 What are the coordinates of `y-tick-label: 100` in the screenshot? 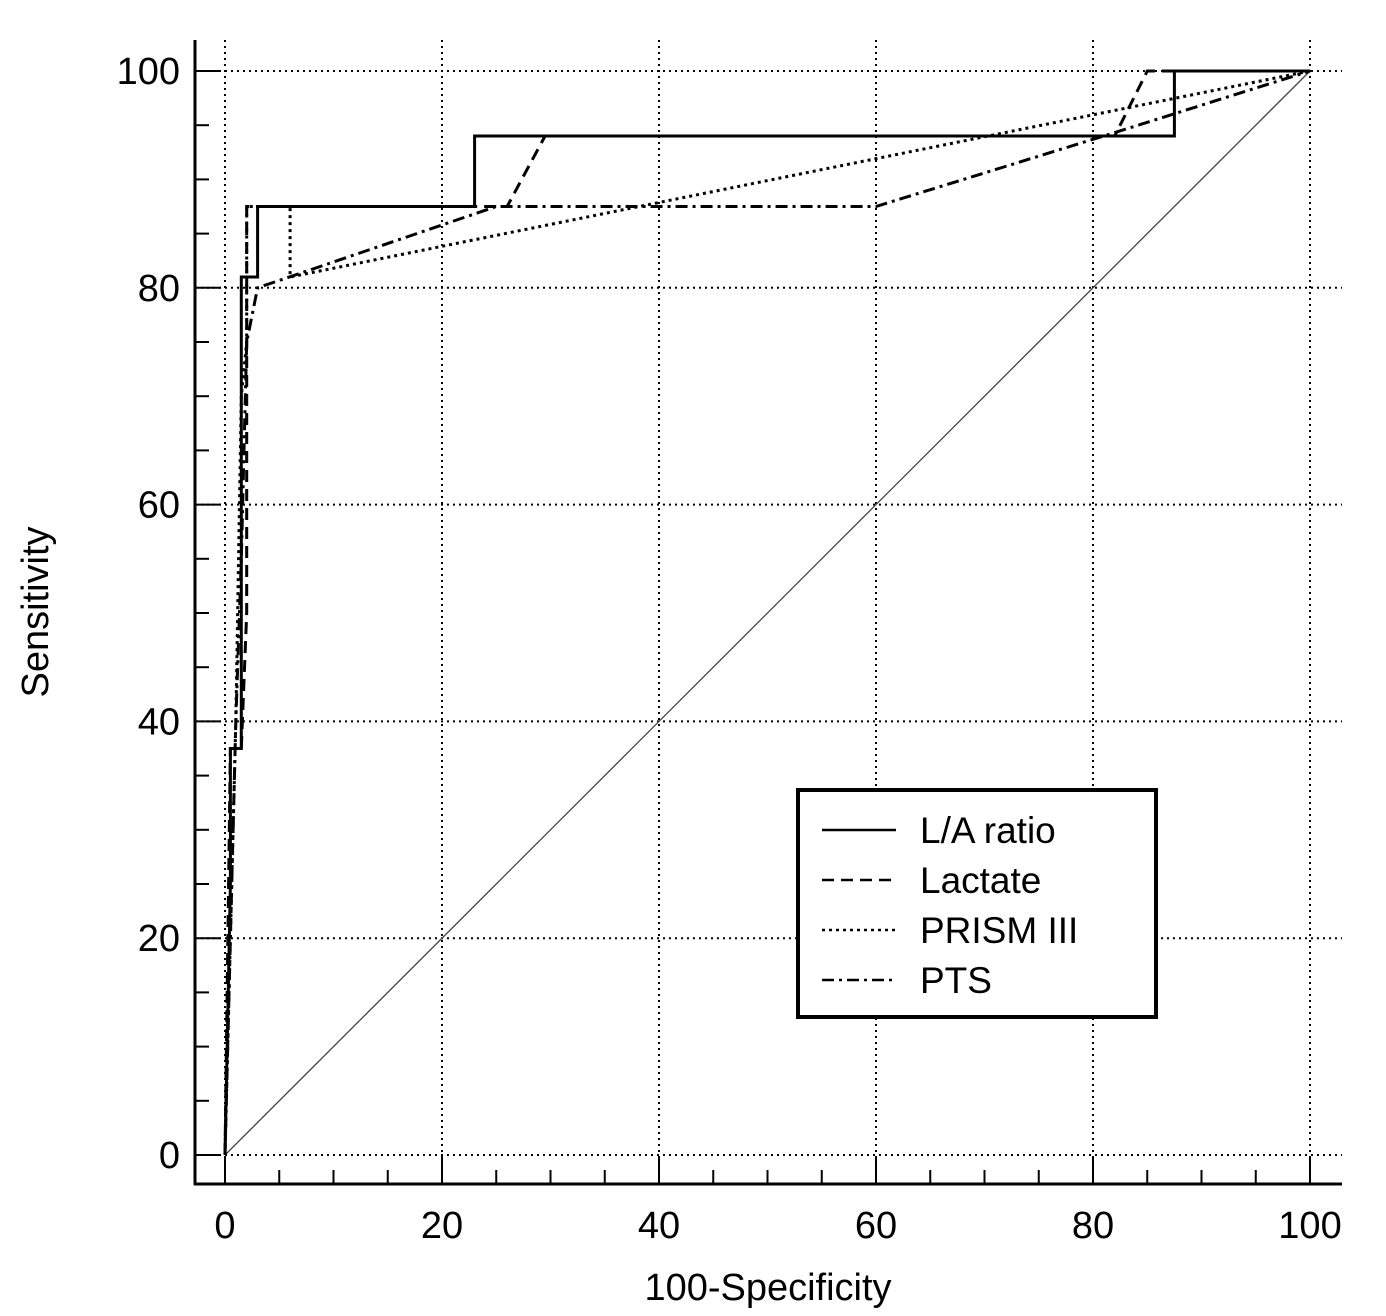 It's located at (148, 72).